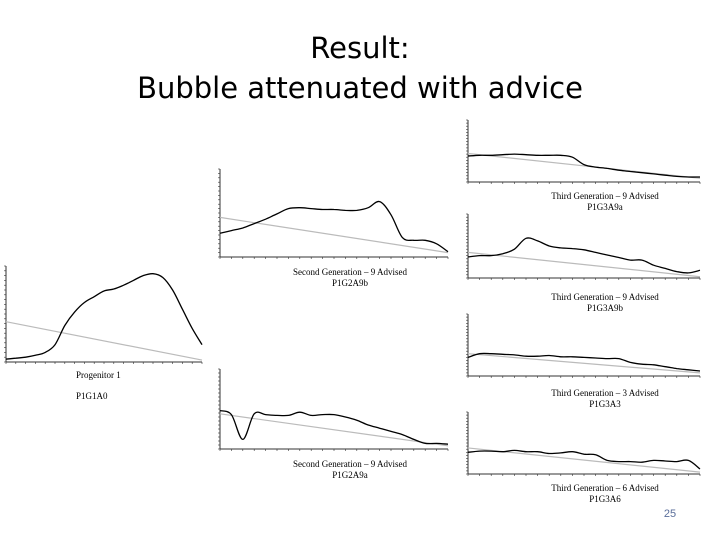 The width and height of the screenshot is (720, 540). I want to click on caption-p1g3a9b-line2: P1G3A9b, so click(604, 308).